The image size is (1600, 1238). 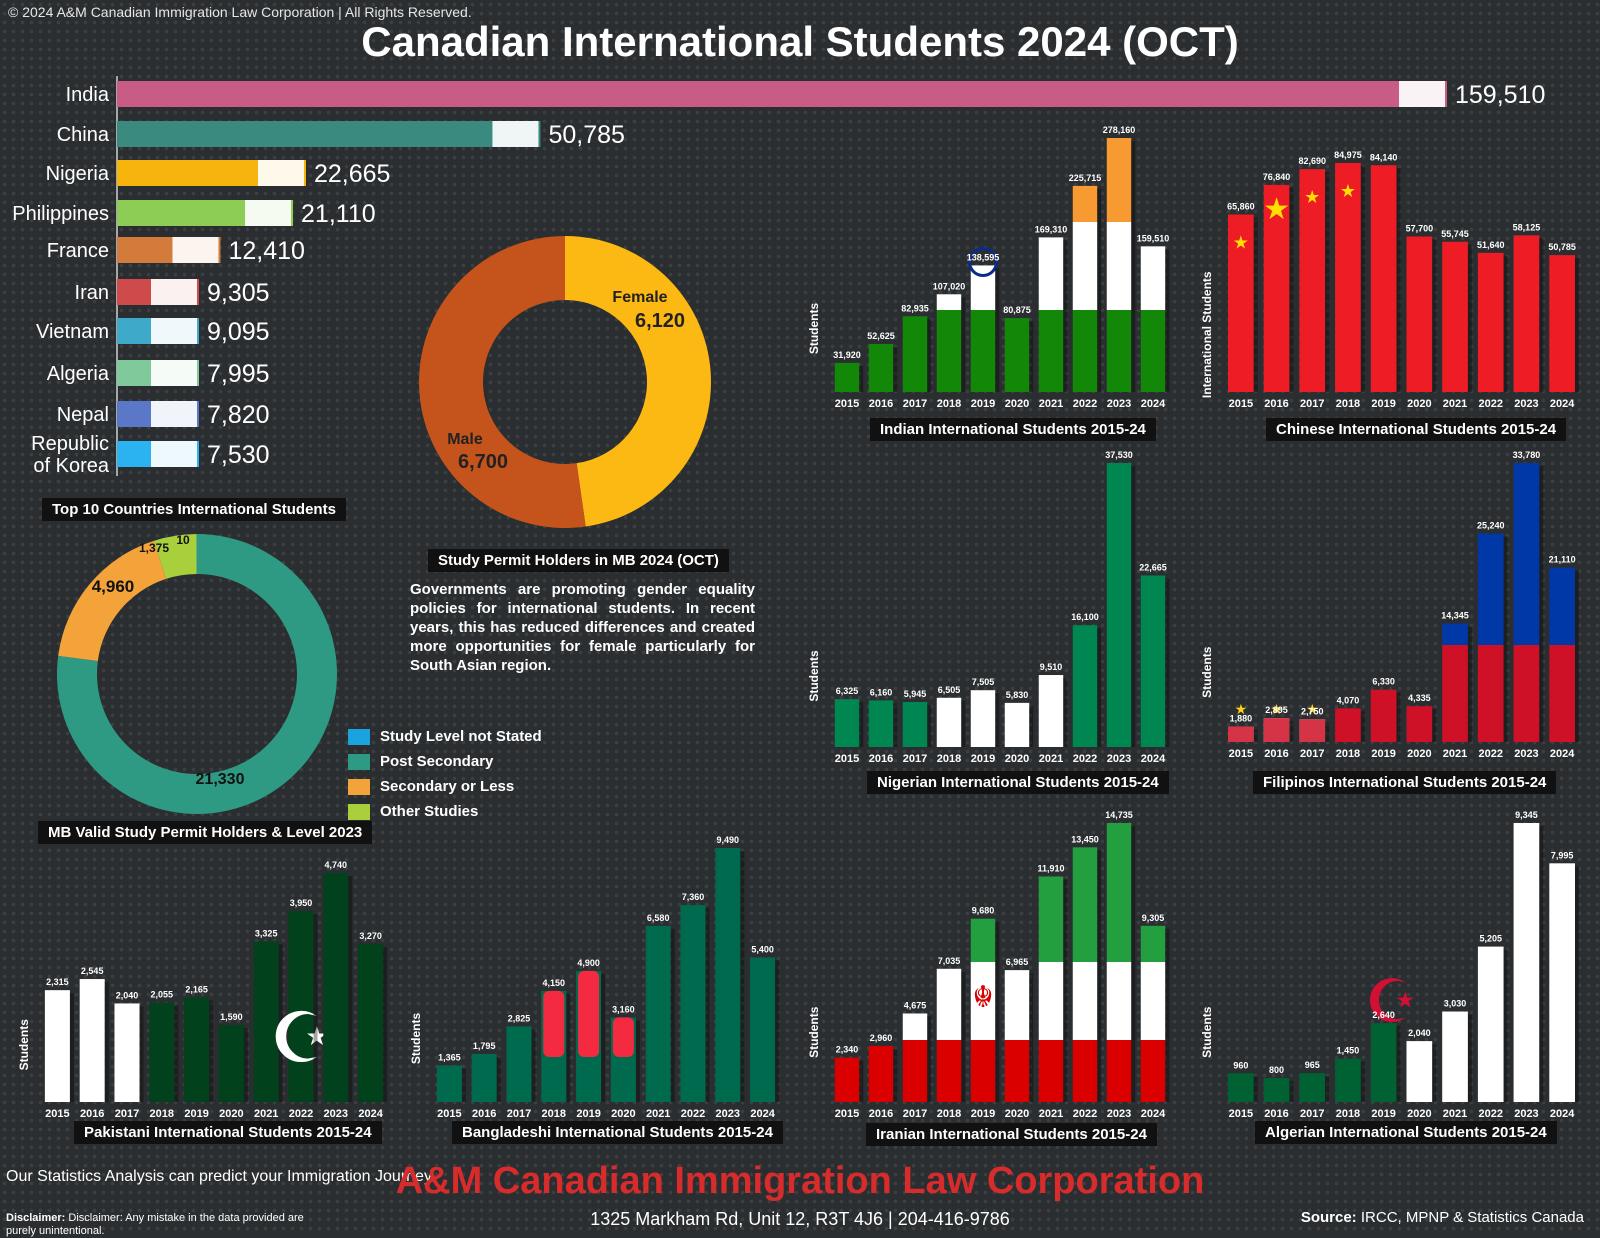 I want to click on bar-2023, so click(x=729, y=975).